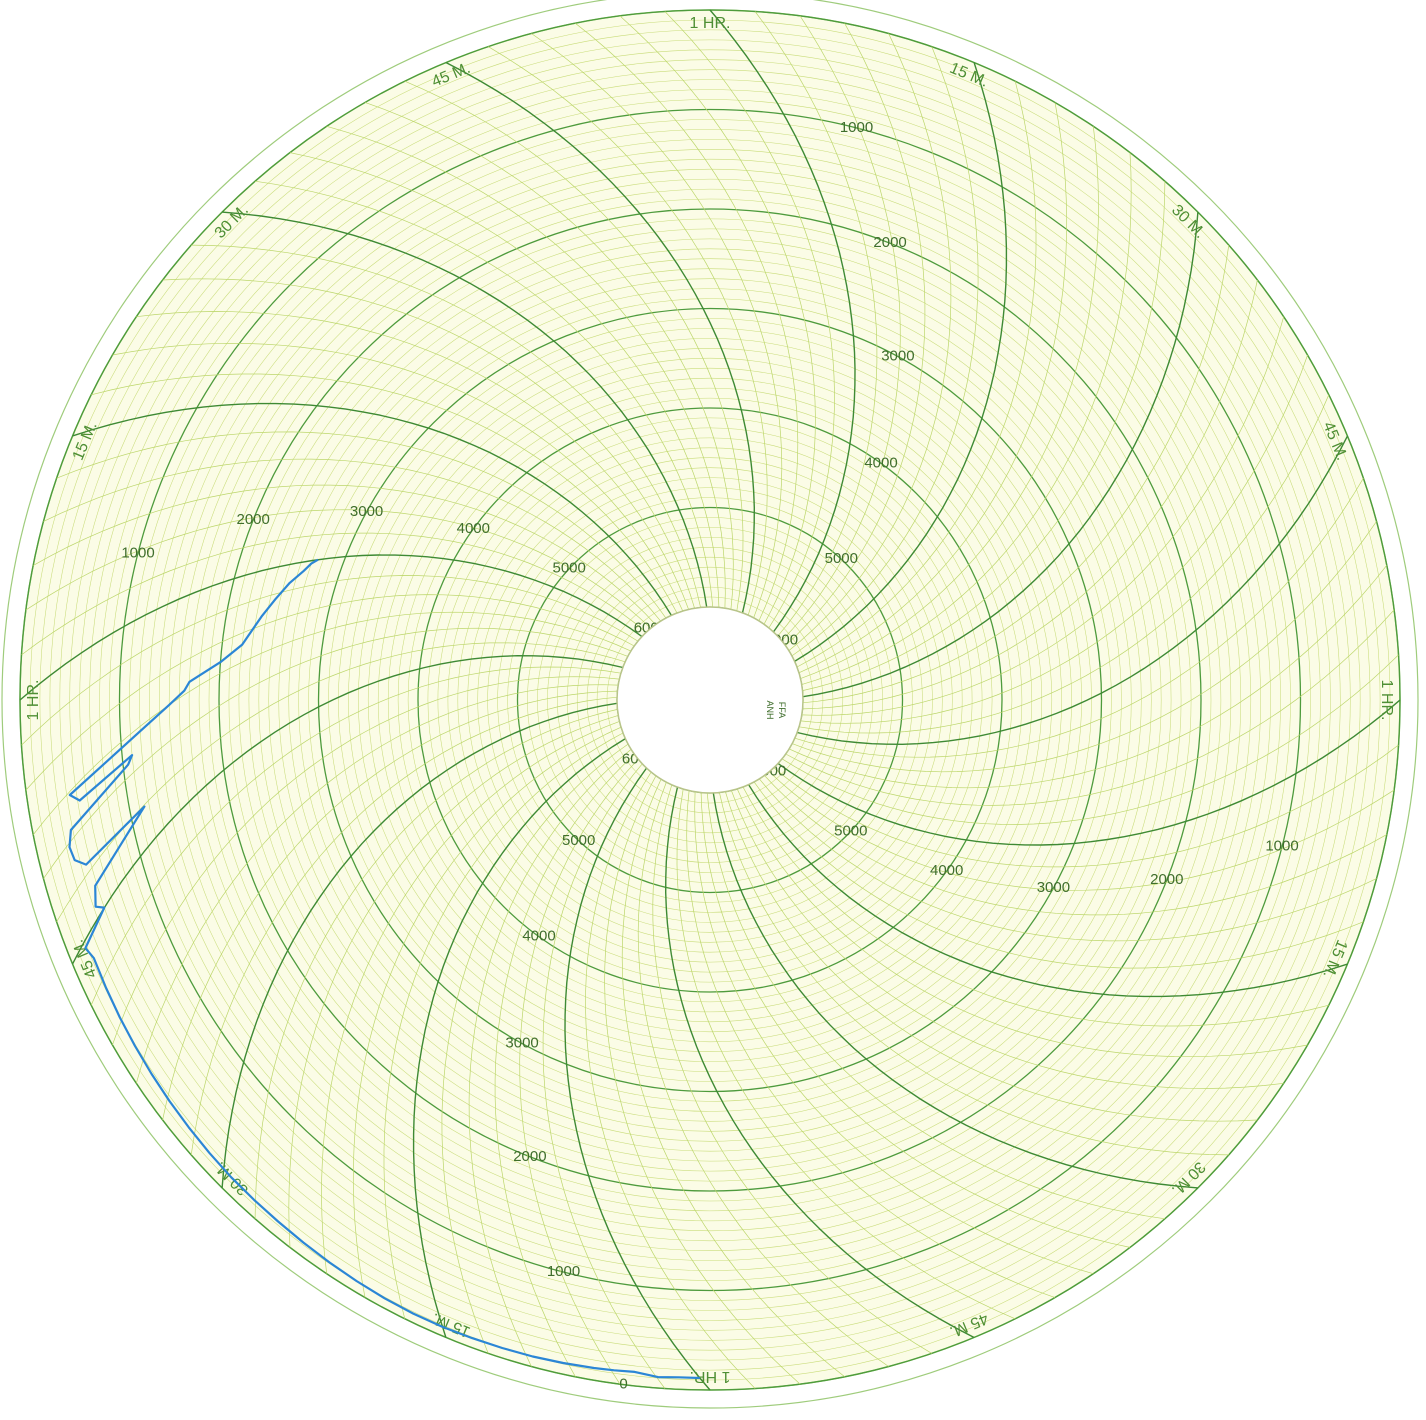 The image size is (1426, 1420). I want to click on major-ring, so click(710, 700).